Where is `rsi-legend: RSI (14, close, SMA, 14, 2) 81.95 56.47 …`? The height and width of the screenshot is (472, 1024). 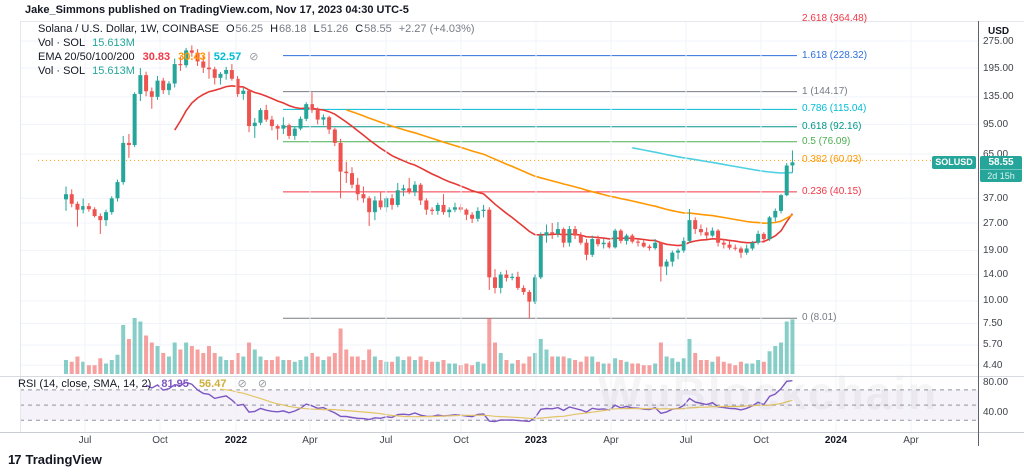
rsi-legend: RSI (14, close, SMA, 14, 2) 81.95 56.47 … is located at coordinates (142, 383).